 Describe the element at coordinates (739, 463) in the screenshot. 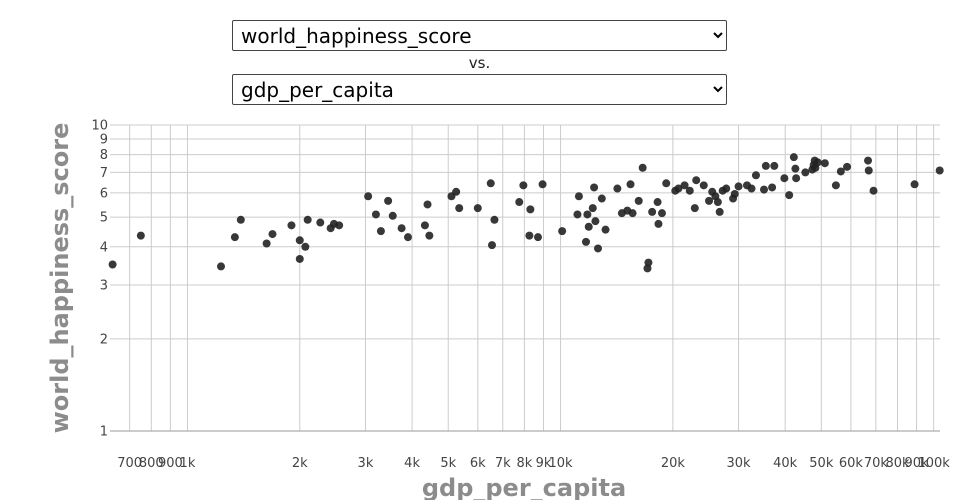

I see `x-tick-label: 30k` at that location.